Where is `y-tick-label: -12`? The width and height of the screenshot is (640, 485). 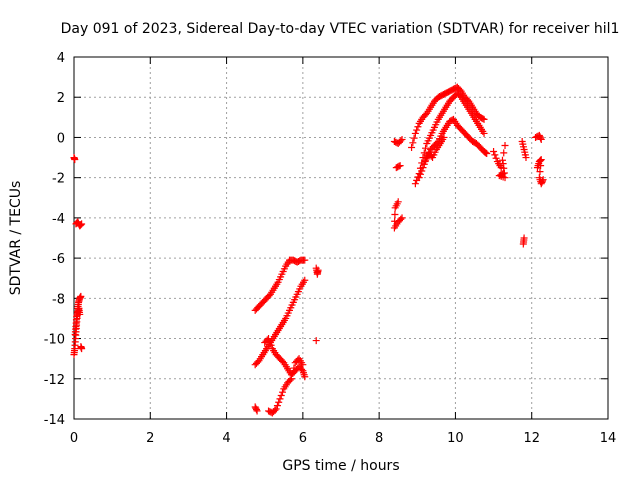
y-tick-label: -12 is located at coordinates (54, 380).